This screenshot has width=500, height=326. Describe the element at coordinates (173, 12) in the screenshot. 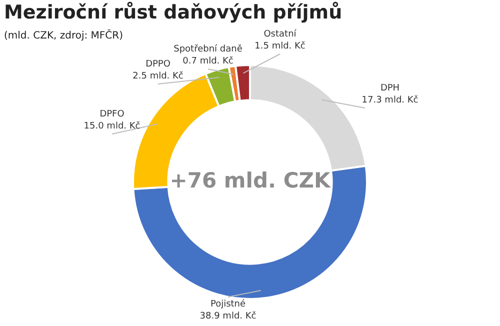

I see `chart-title: Meziroční růst daňových příjmů` at that location.